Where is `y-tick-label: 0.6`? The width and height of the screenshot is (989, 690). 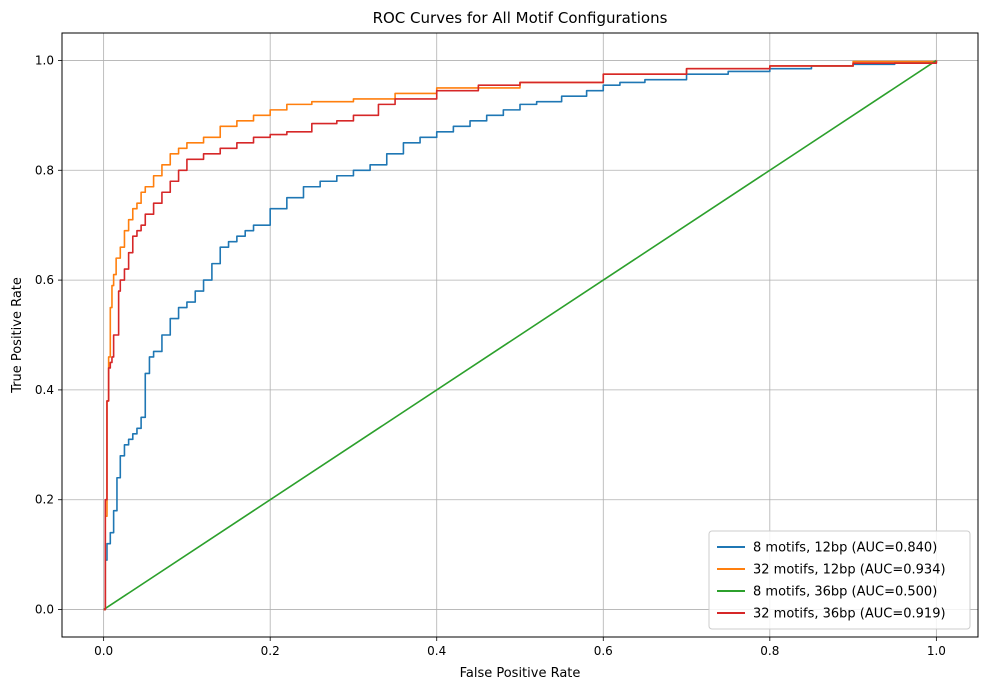 y-tick-label: 0.6 is located at coordinates (44, 280).